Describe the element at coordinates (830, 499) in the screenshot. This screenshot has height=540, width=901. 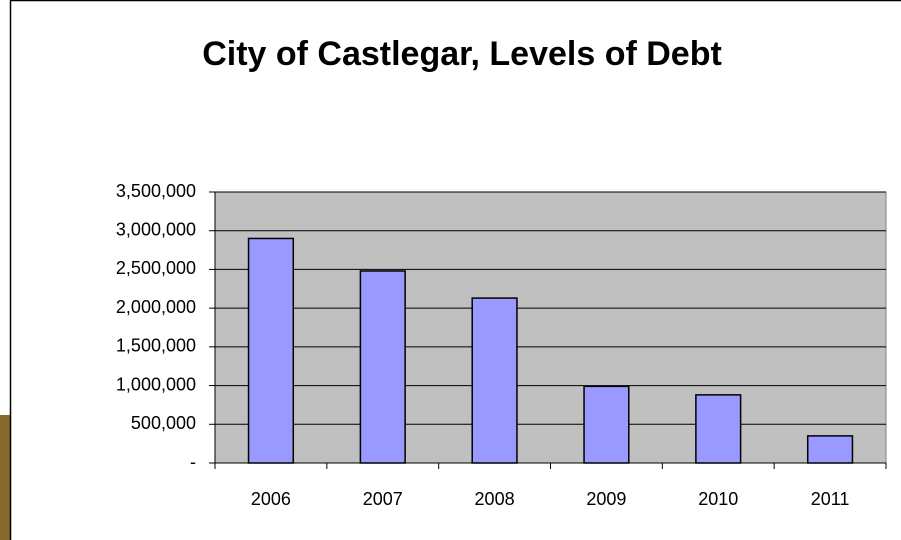
I see `x-tick-label: 2011` at that location.